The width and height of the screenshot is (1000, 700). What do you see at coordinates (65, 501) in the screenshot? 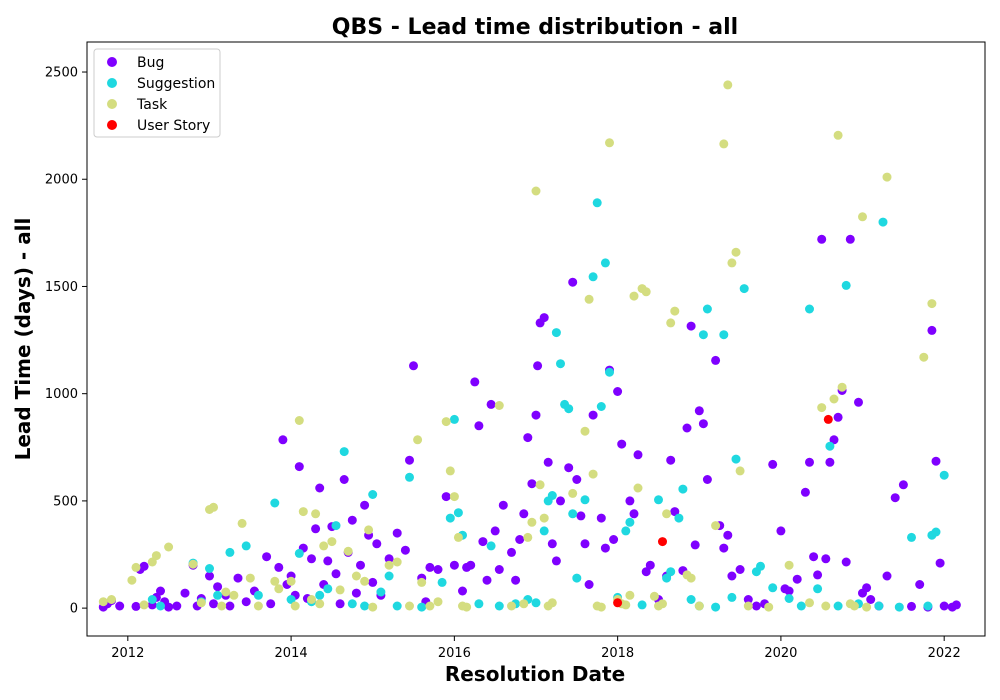
I see `y-tick-label: 500` at bounding box center [65, 501].